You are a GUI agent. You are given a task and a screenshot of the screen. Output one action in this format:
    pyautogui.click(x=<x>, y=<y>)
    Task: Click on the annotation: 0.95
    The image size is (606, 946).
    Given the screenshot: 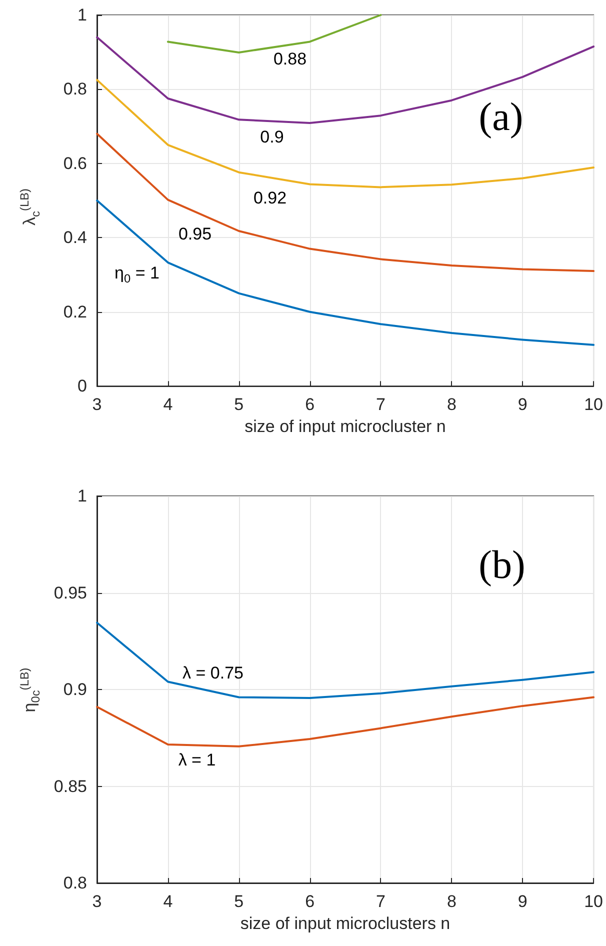 What is the action you would take?
    pyautogui.click(x=195, y=234)
    